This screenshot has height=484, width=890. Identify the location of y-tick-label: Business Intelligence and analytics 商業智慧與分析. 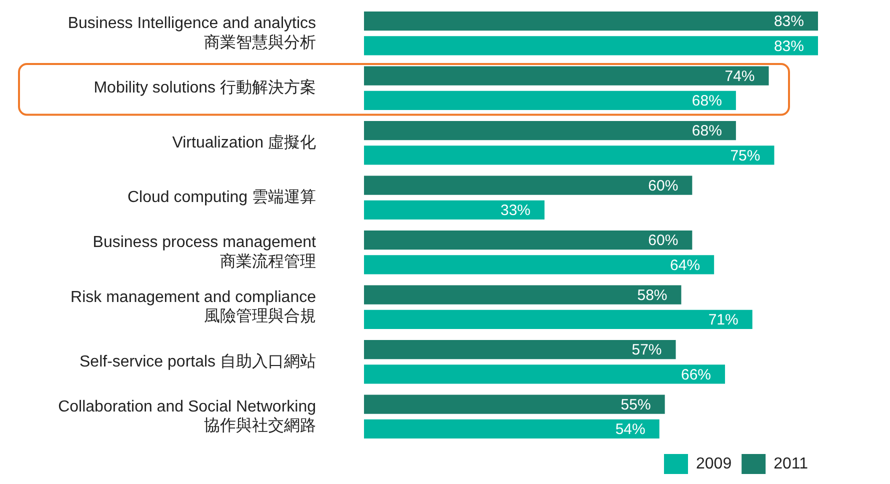
(192, 33).